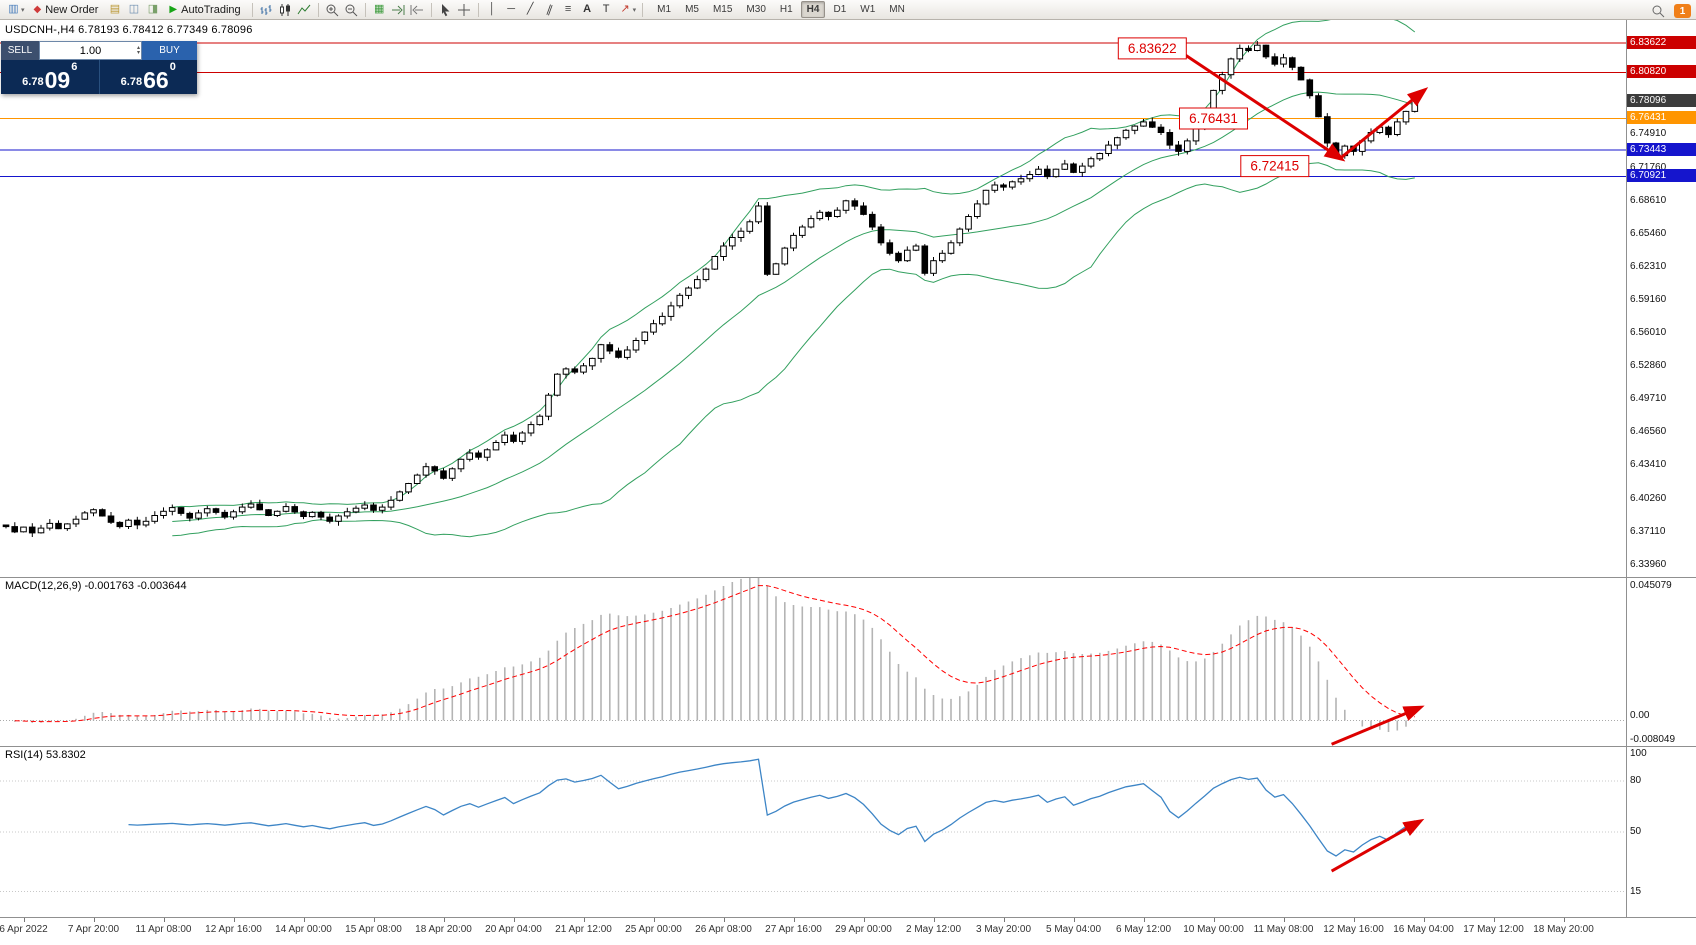 The width and height of the screenshot is (1696, 945). Describe the element at coordinates (1657, 11) in the screenshot. I see `search-icon` at that location.